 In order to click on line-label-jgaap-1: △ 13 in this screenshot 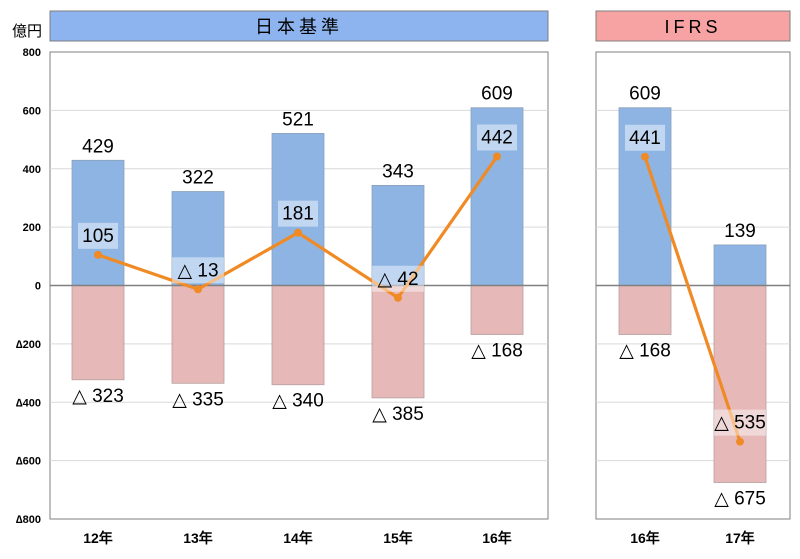, I will do `click(197, 270)`.